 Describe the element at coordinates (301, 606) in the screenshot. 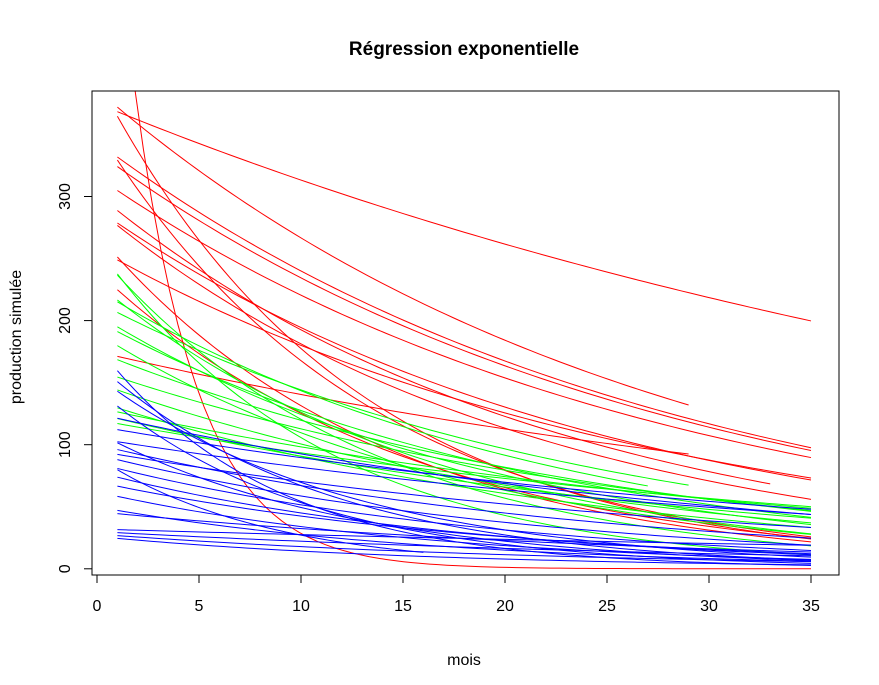

I see `x-tick-label: 10` at that location.